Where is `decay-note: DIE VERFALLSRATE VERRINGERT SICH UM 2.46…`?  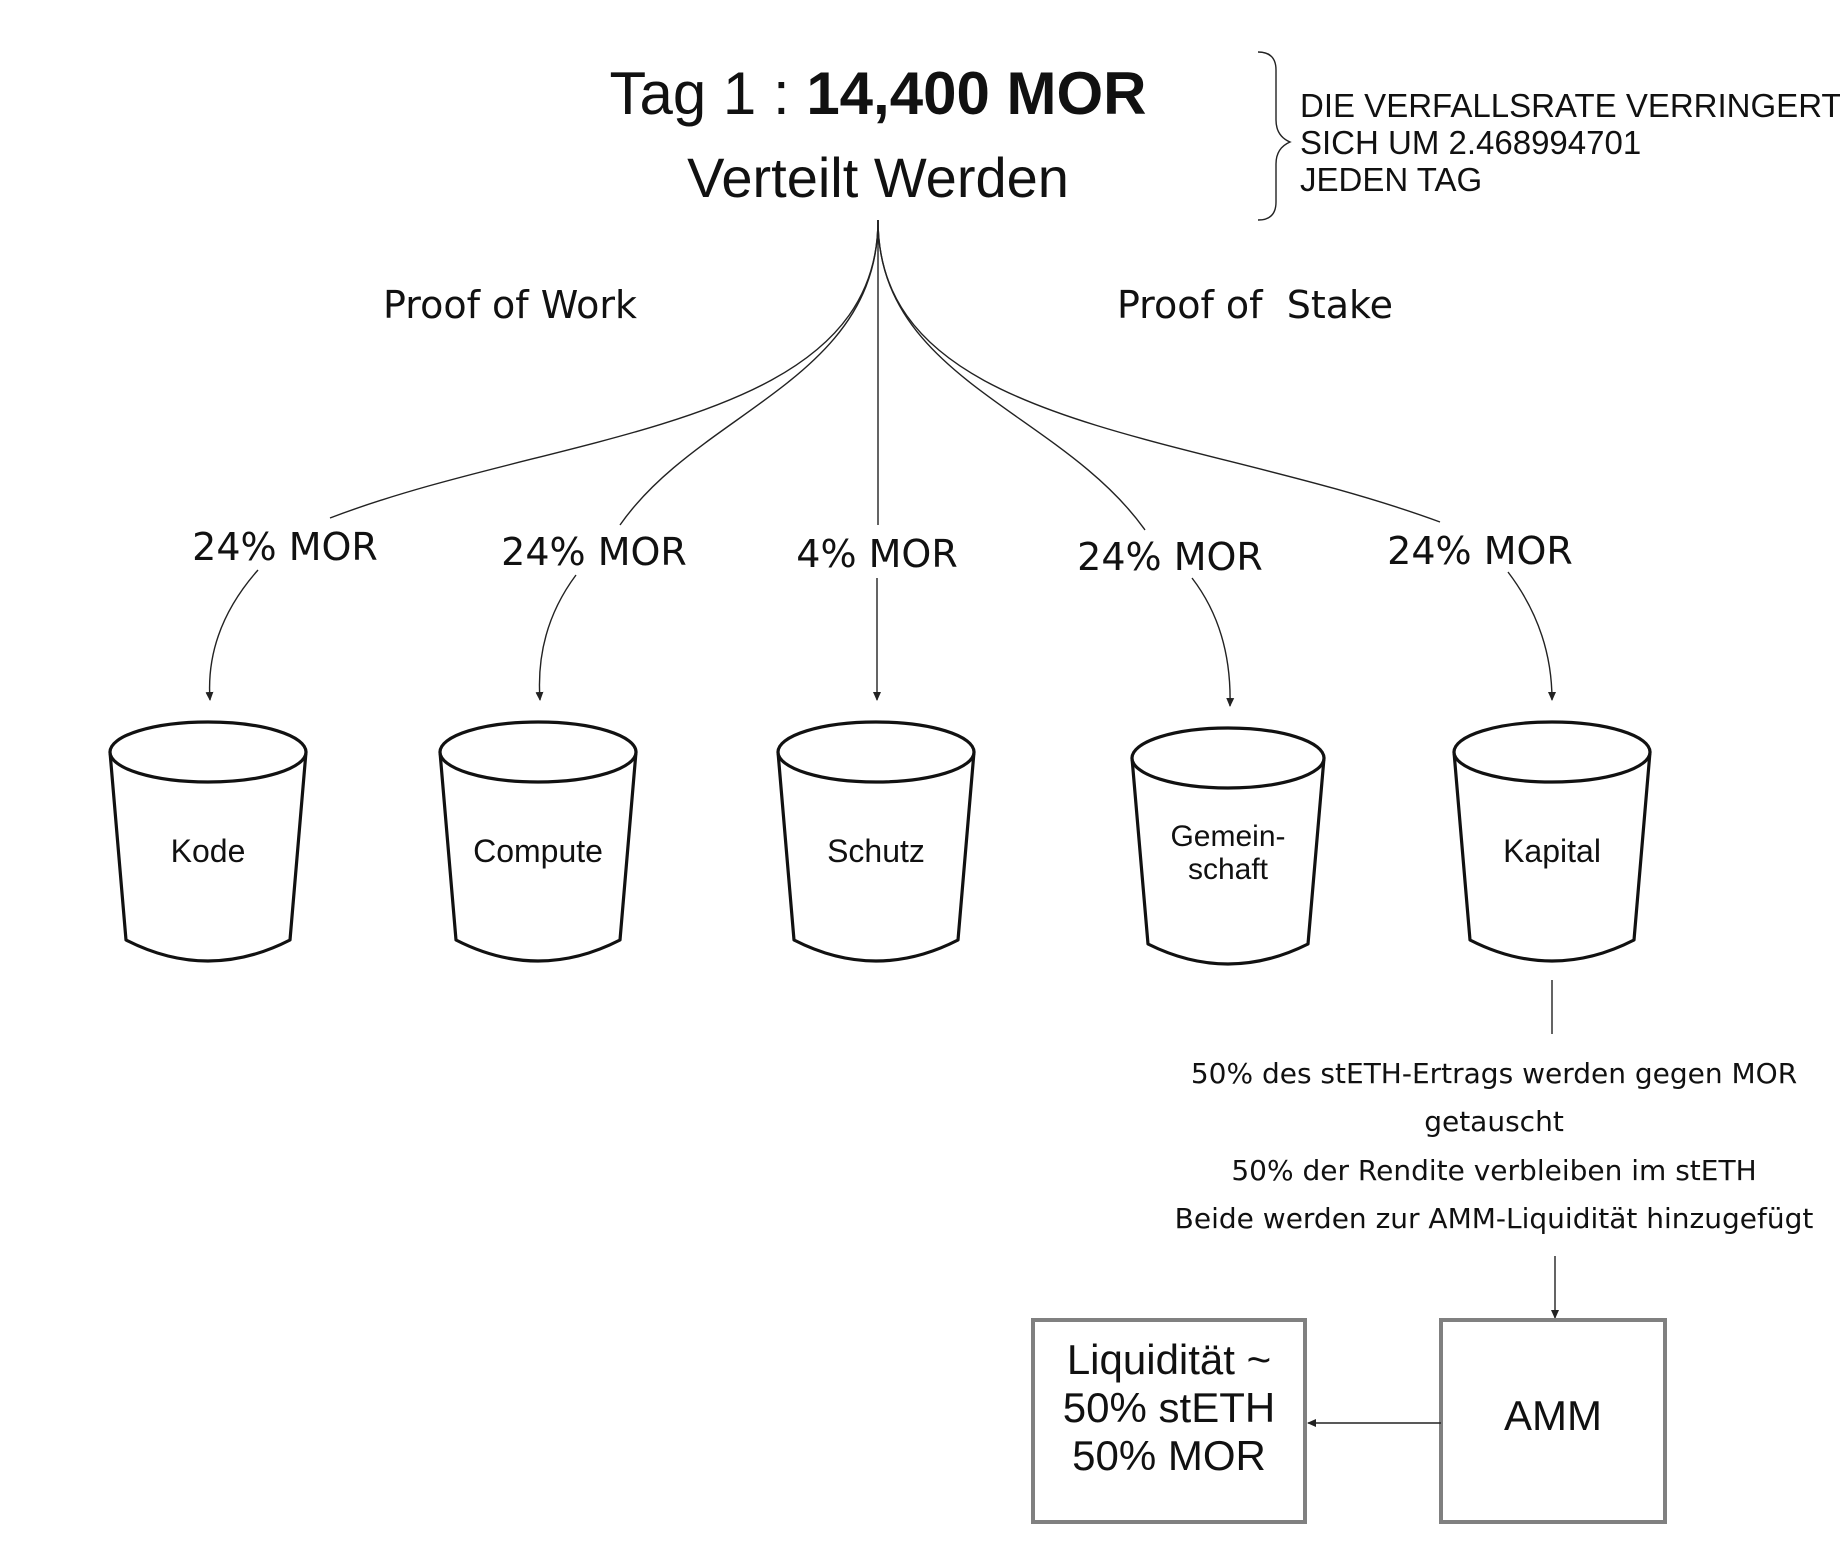
decay-note: DIE VERFALLSRATE VERRINGERT SICH UM 2.46… is located at coordinates (1570, 142).